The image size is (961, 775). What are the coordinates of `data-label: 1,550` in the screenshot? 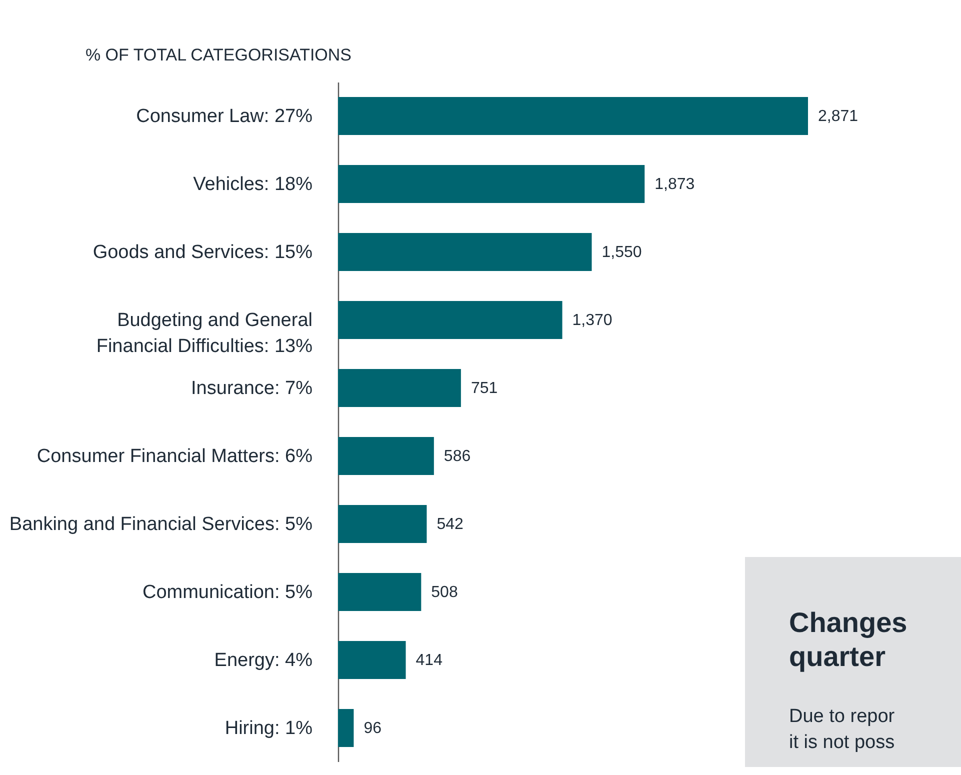 It's located at (622, 252).